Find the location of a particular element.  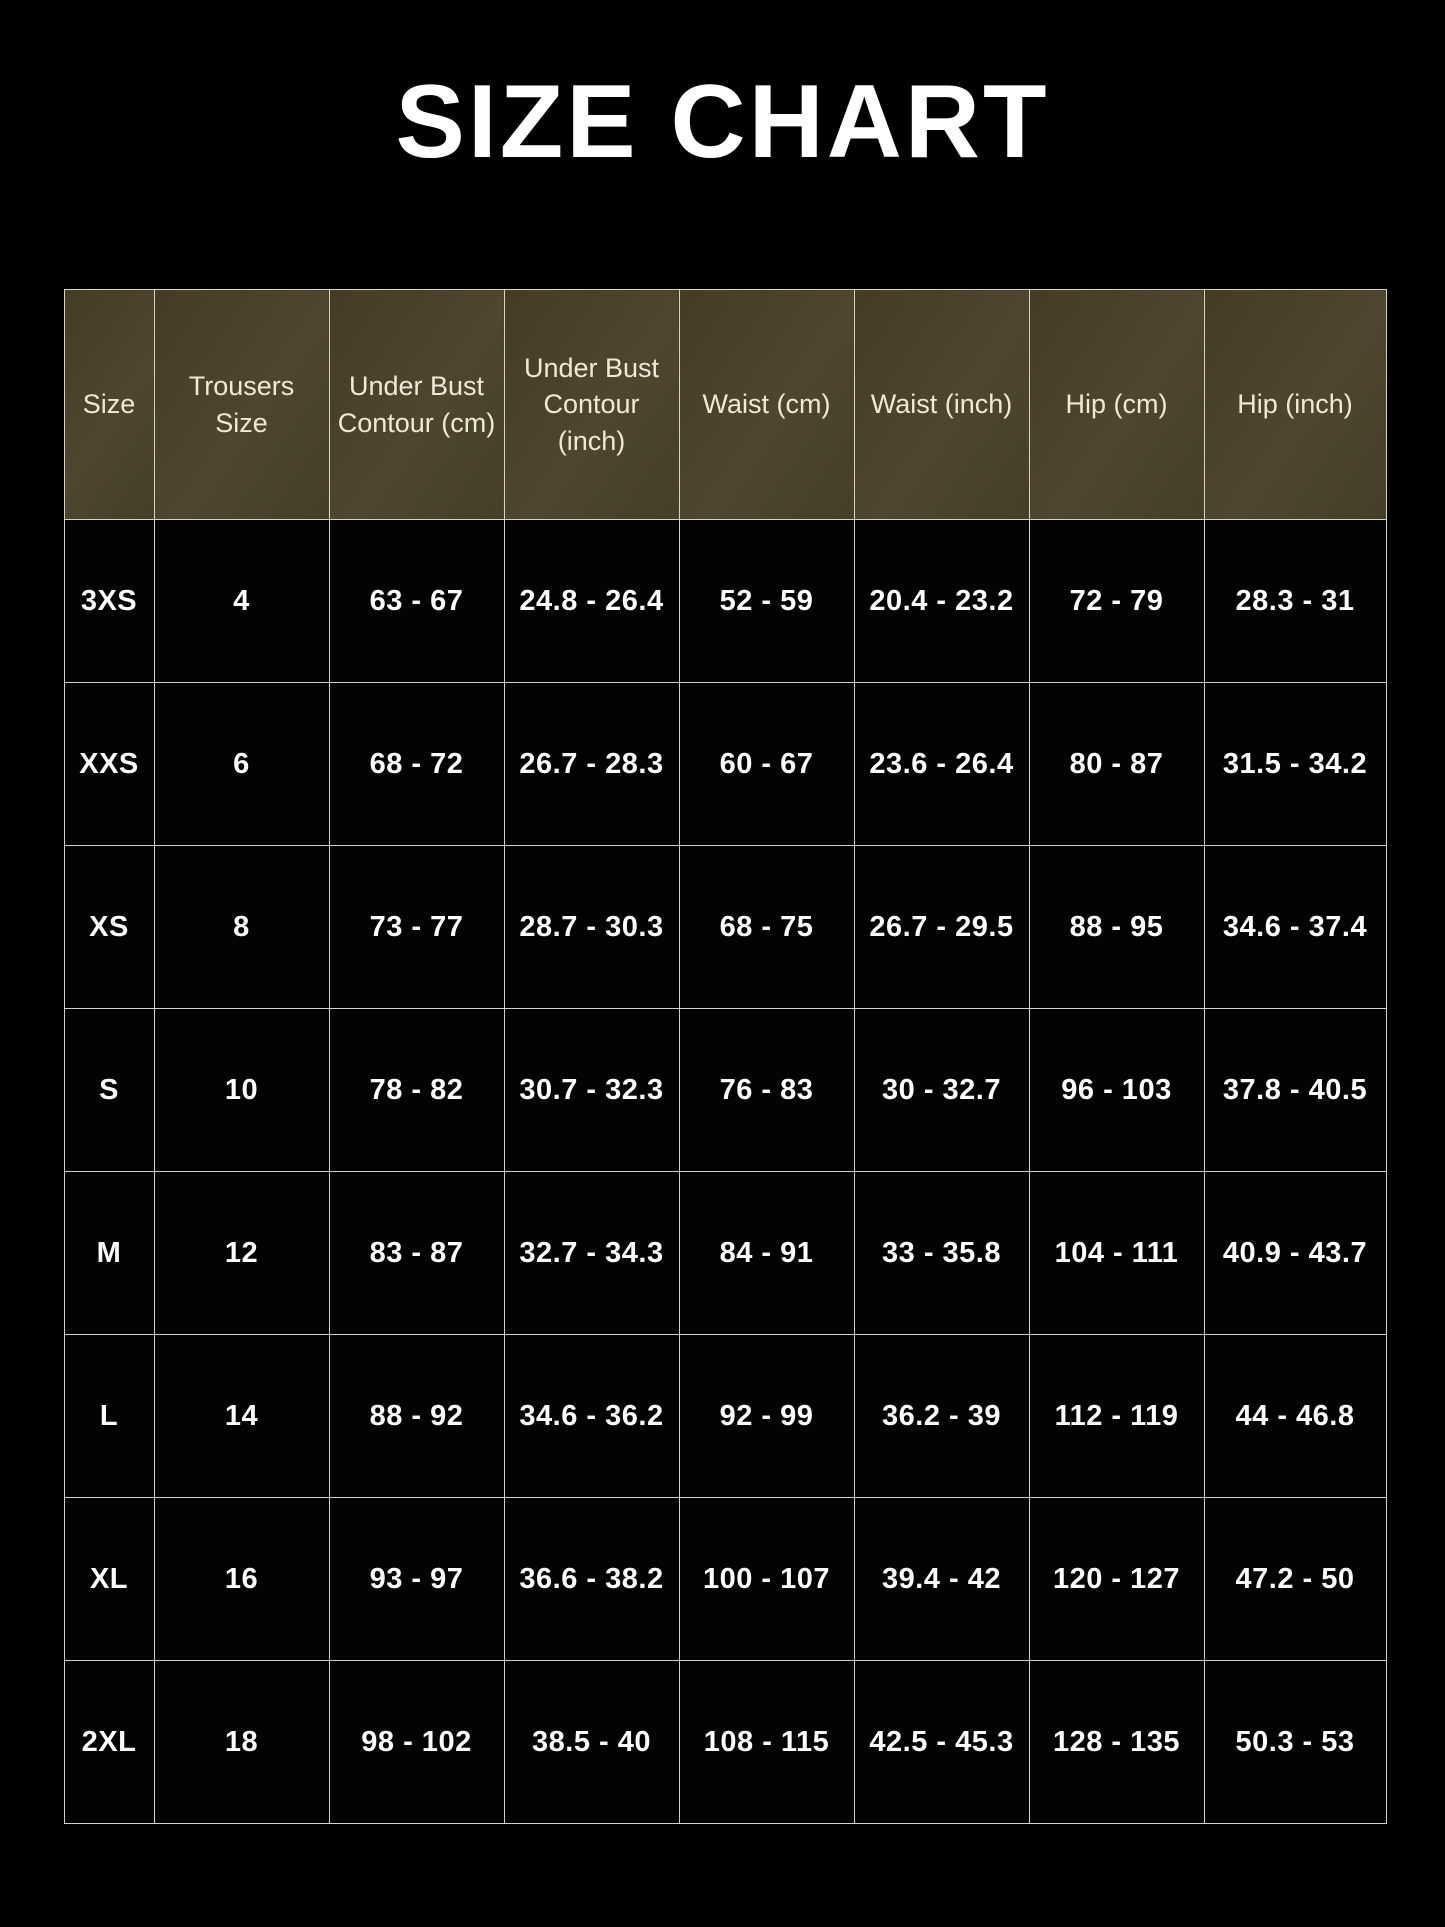

measurement-cell: 26.7 - 28.3 is located at coordinates (591, 764).